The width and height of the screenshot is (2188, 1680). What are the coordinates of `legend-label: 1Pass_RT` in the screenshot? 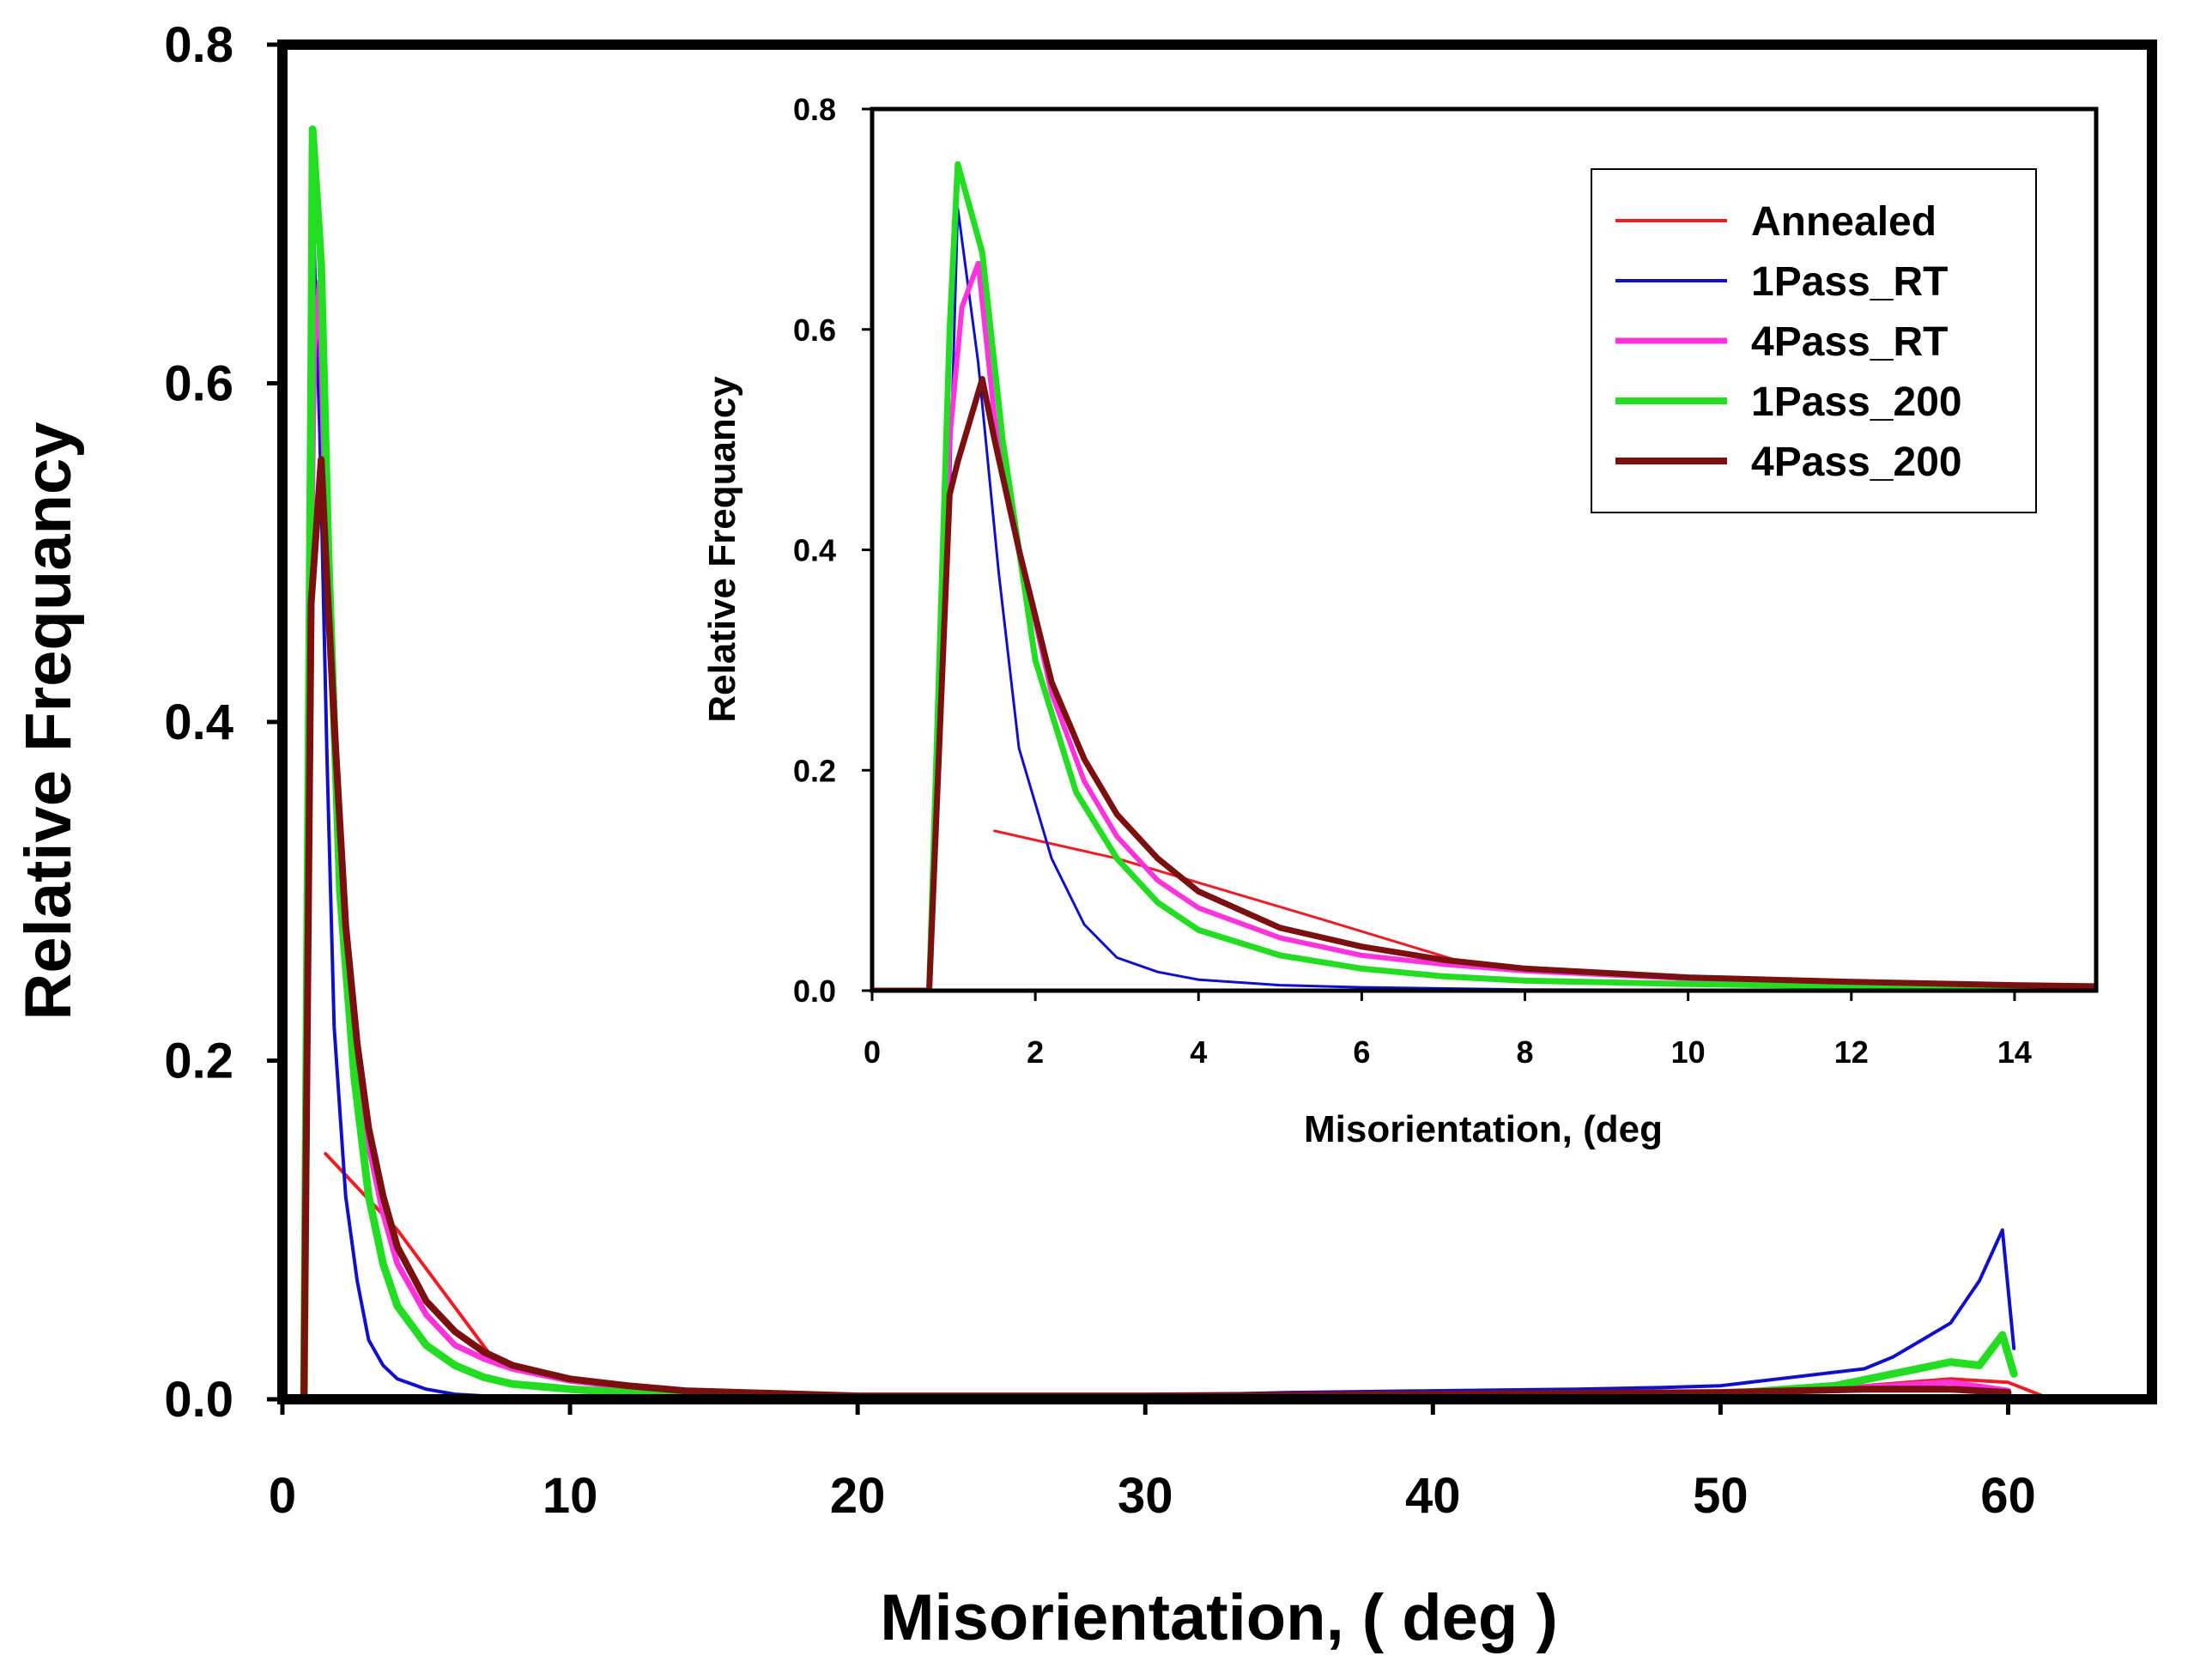 It's located at (1849, 282).